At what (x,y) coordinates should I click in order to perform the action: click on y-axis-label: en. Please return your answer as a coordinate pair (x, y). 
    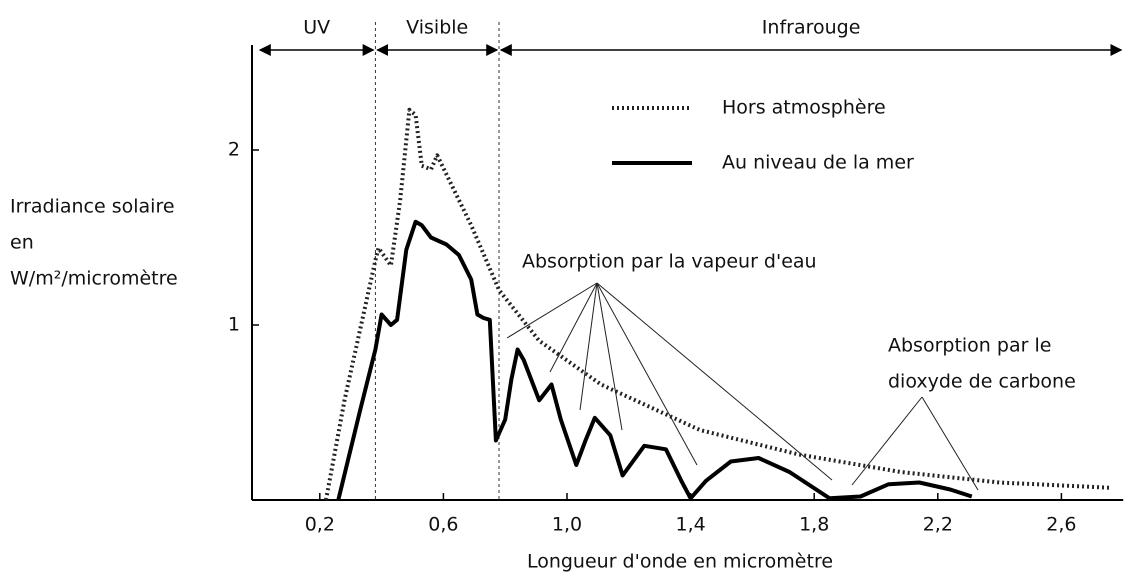
    Looking at the image, I should click on (22, 243).